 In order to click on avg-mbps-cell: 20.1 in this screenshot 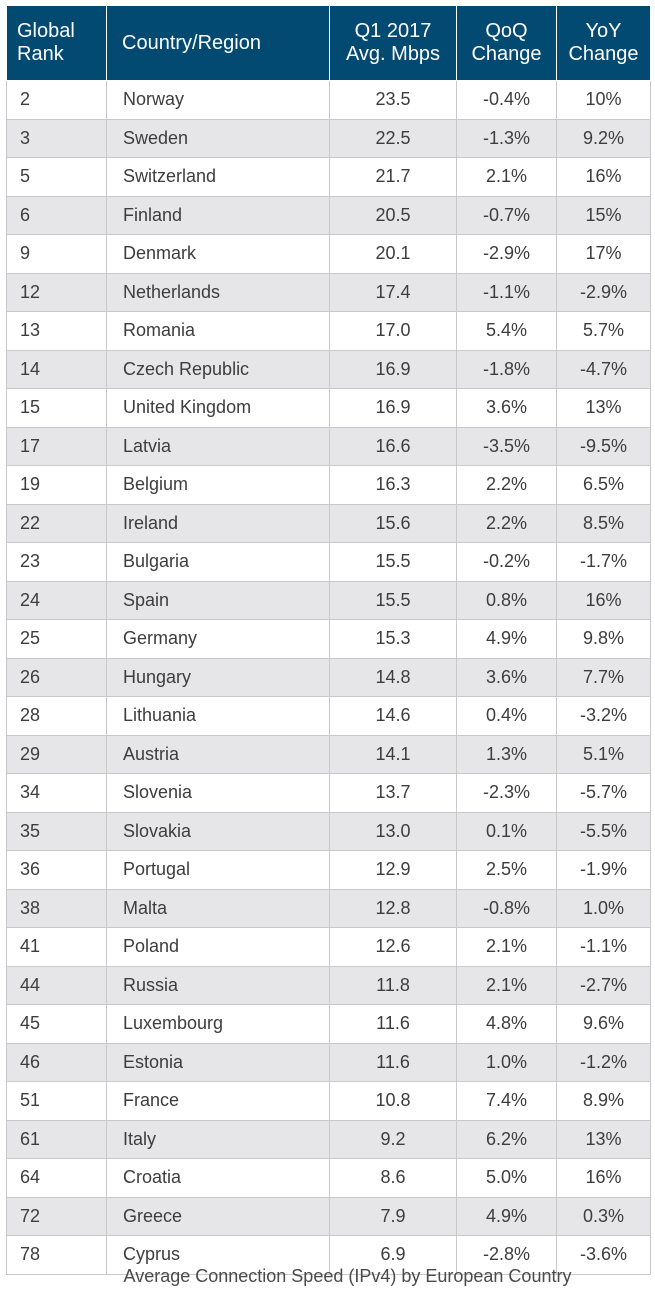, I will do `click(393, 254)`.